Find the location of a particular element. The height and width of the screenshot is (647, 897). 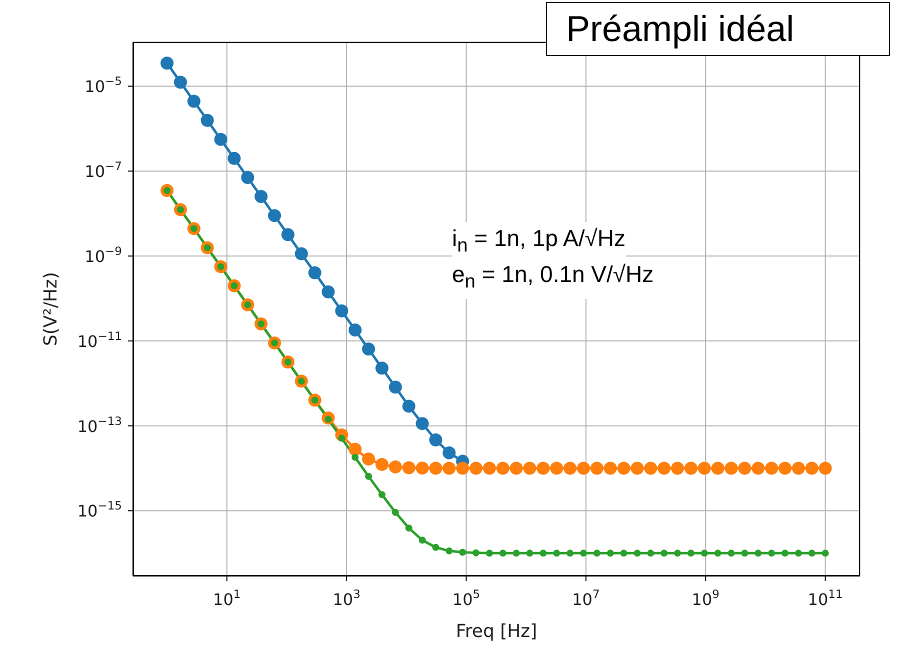

x-tick-label: 10$^{9}$ is located at coordinates (706, 598).